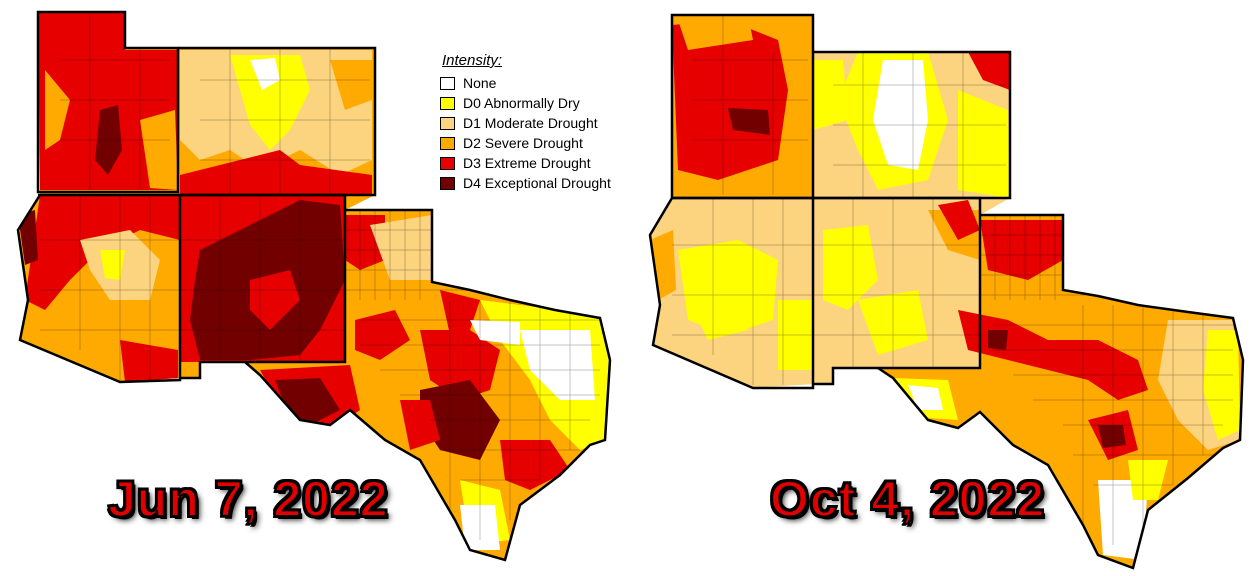 The width and height of the screenshot is (1255, 576). Describe the element at coordinates (525, 83) in the screenshot. I see `legend-item-none: None` at that location.